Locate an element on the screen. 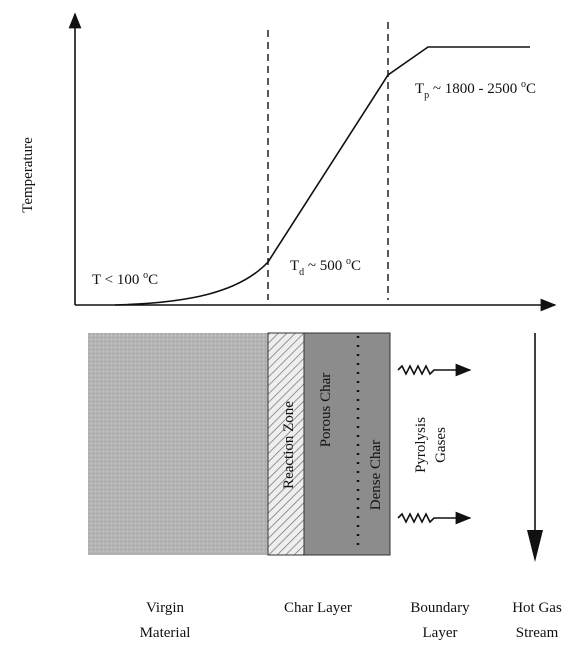  flow-arrow-head is located at coordinates (535, 546).